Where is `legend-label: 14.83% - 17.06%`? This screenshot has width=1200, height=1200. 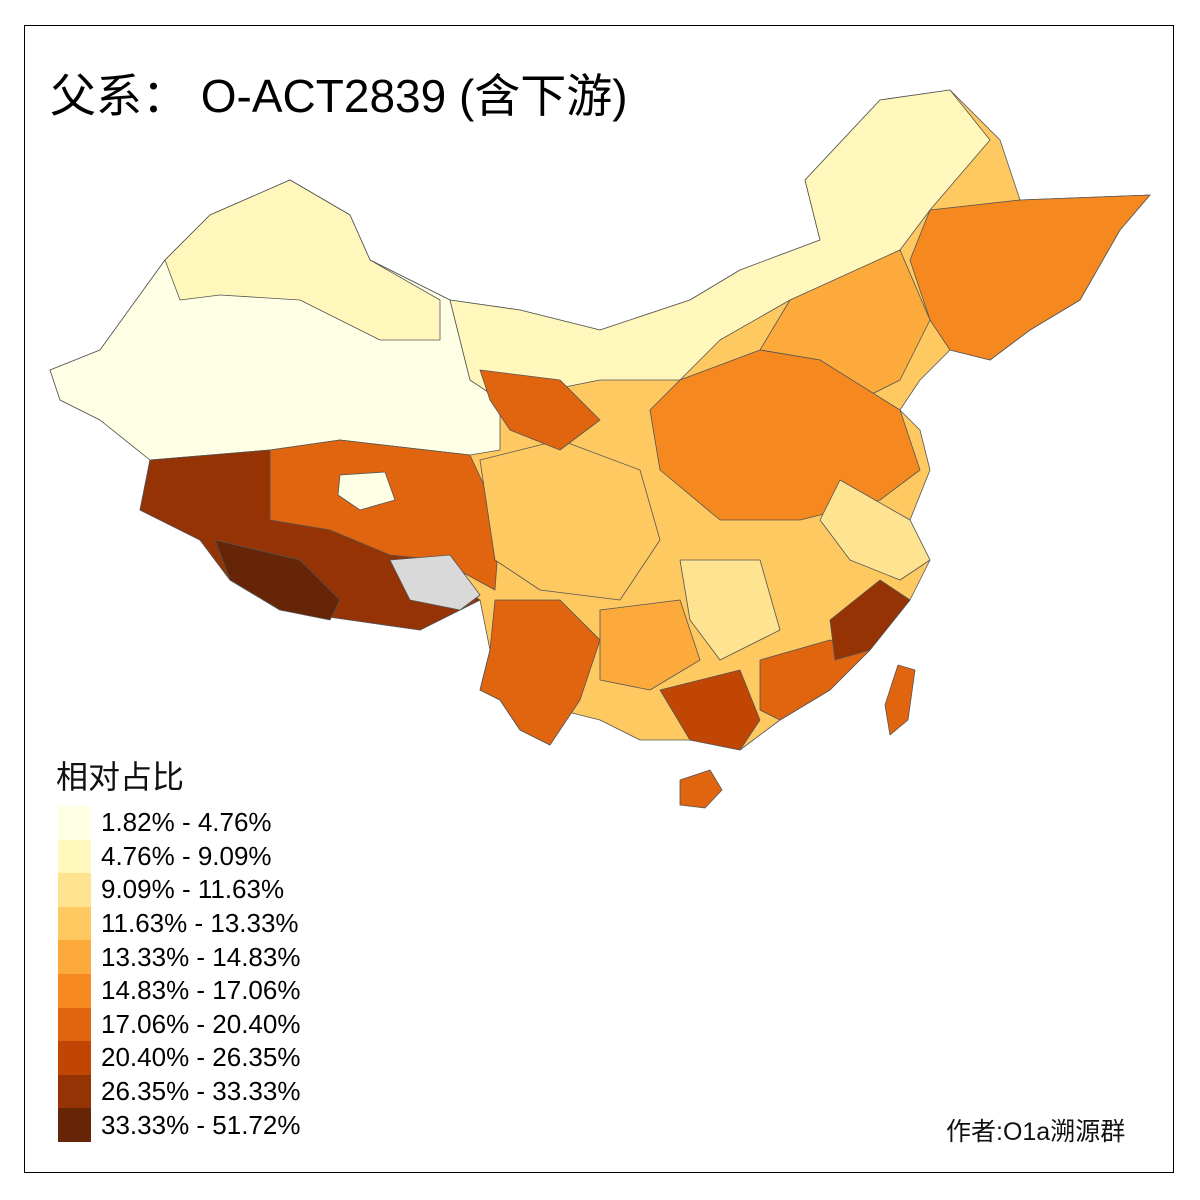
legend-label: 14.83% - 17.06% is located at coordinates (201, 990).